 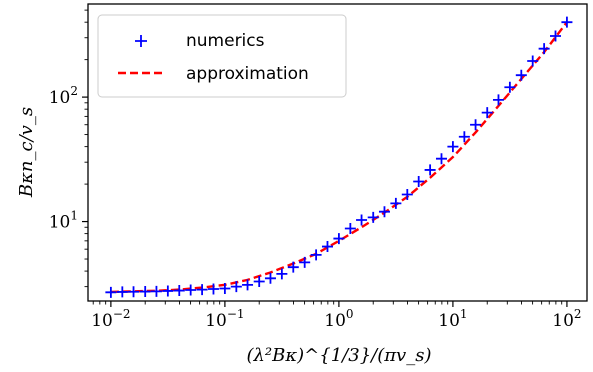 I want to click on y-tick-label: 10¹, so click(x=63, y=221).